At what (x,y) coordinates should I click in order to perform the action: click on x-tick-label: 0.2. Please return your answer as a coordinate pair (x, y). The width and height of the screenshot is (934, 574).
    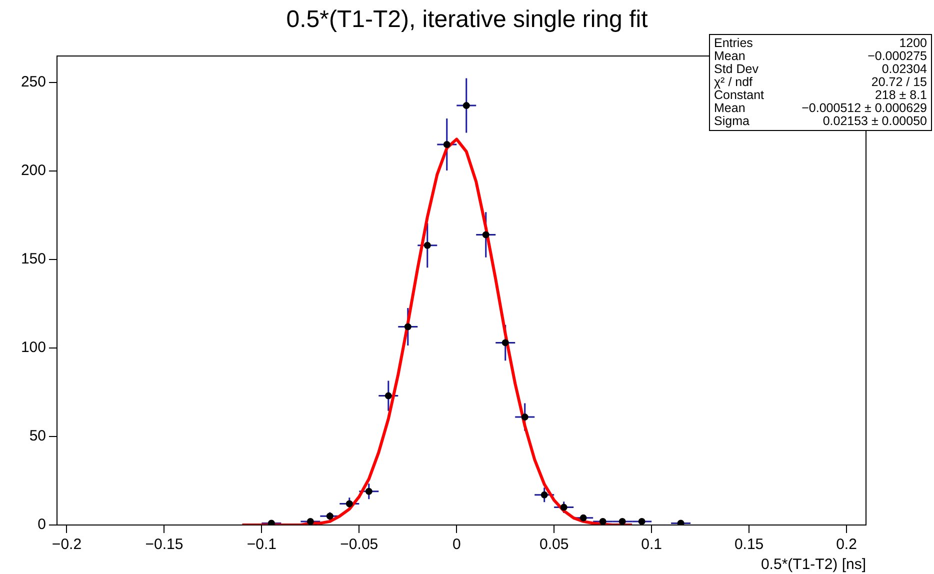
    Looking at the image, I should click on (846, 545).